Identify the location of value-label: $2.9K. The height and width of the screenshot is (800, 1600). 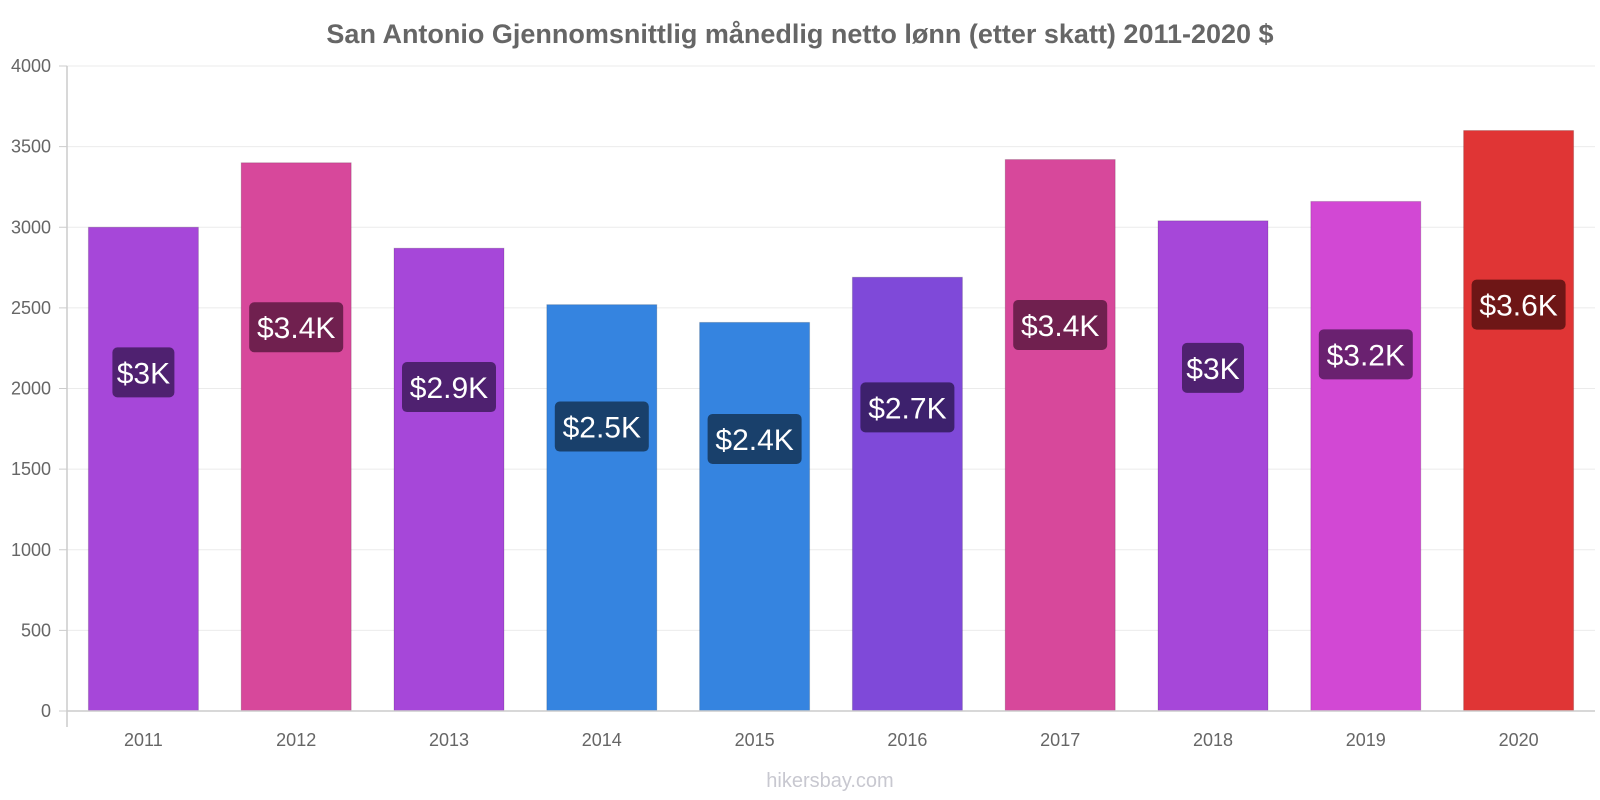
(449, 388).